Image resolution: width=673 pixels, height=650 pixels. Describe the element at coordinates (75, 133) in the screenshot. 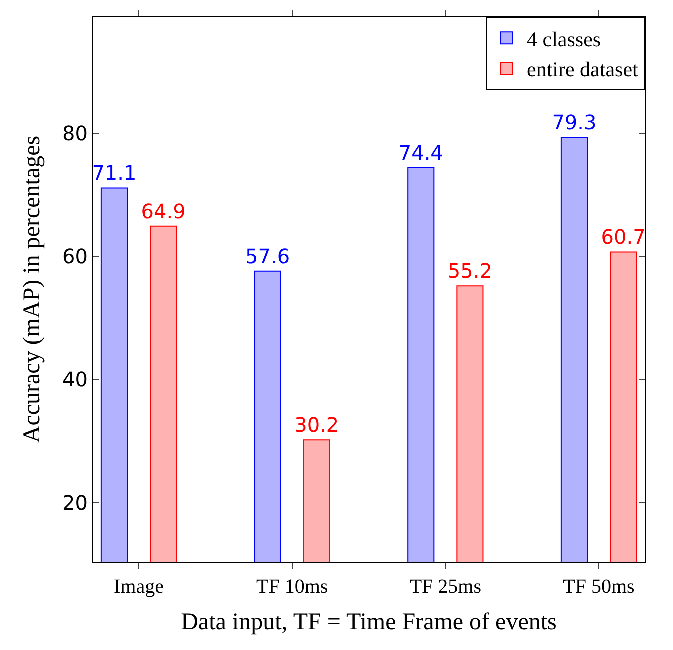

I see `y-tick-label: 80` at that location.